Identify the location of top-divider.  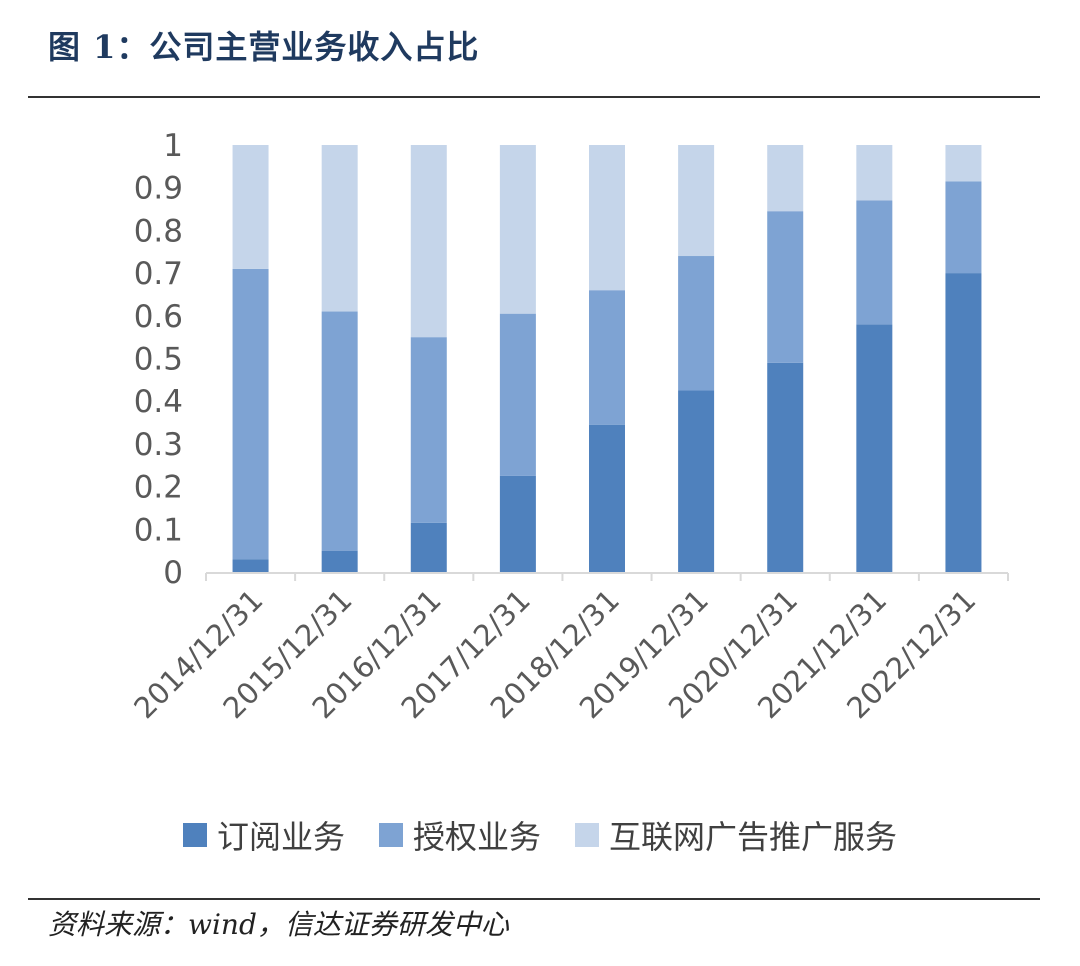
(534, 97).